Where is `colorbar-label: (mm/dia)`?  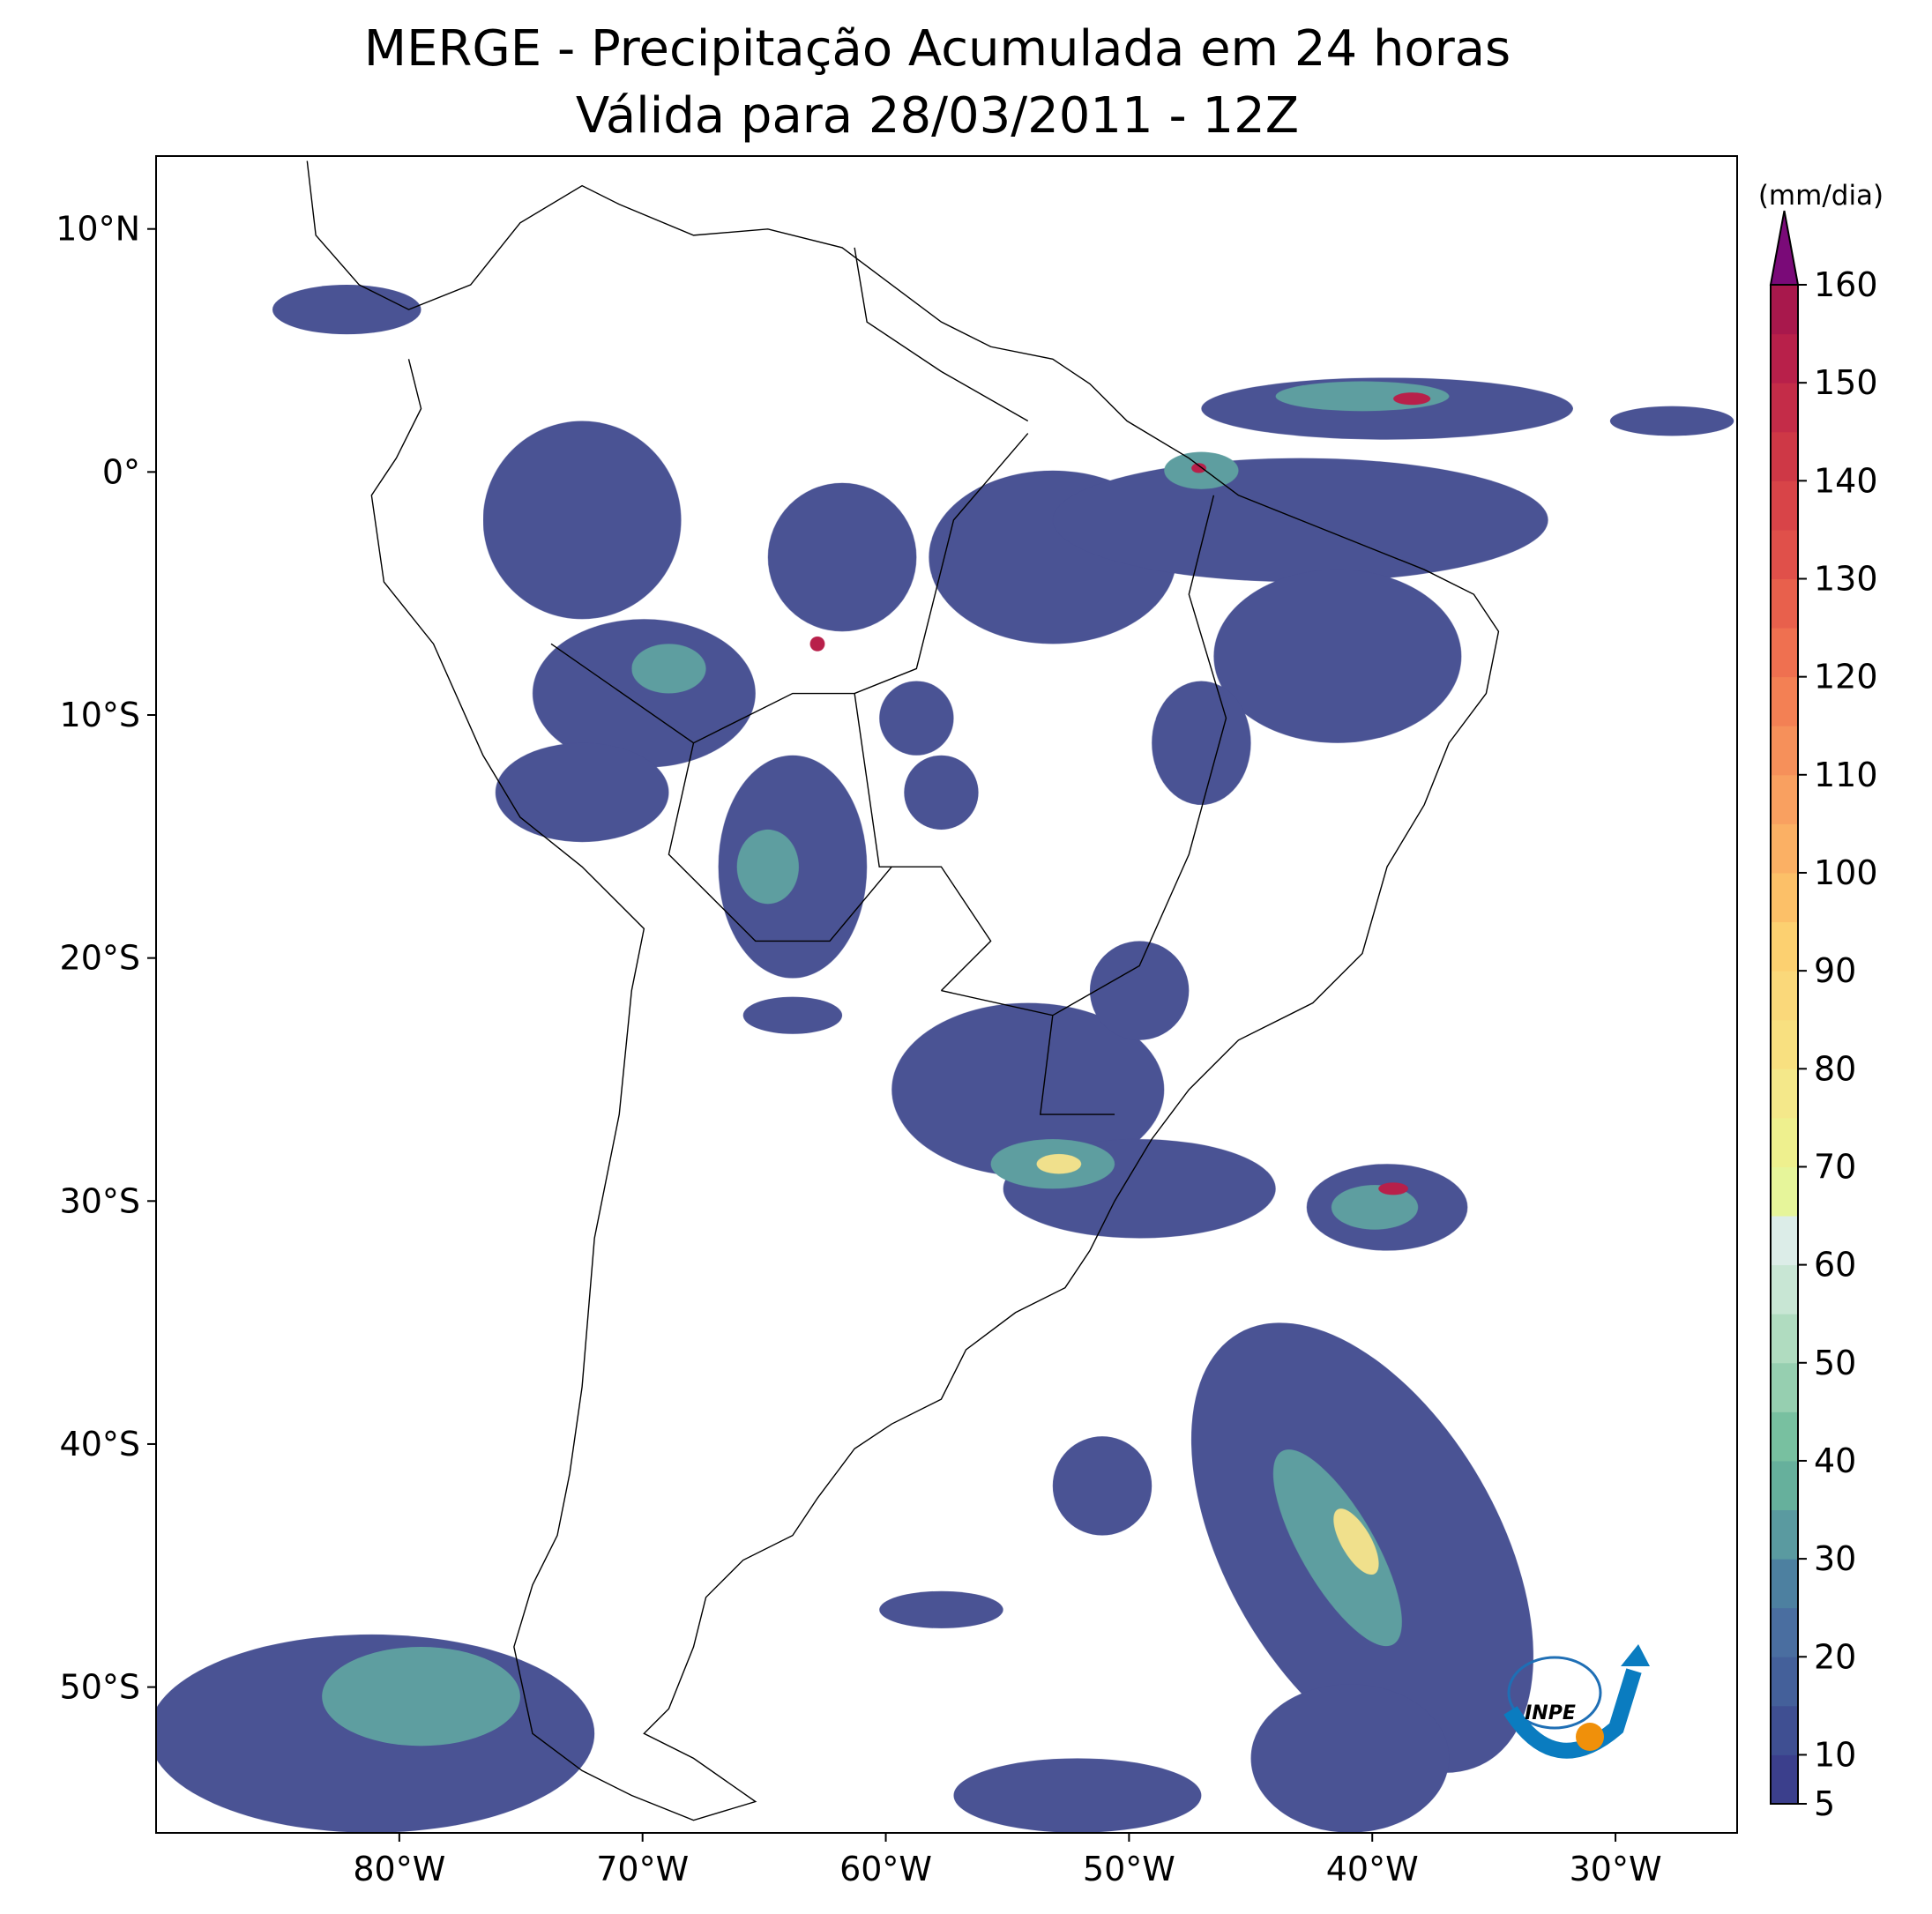
colorbar-label: (mm/dia) is located at coordinates (1821, 196).